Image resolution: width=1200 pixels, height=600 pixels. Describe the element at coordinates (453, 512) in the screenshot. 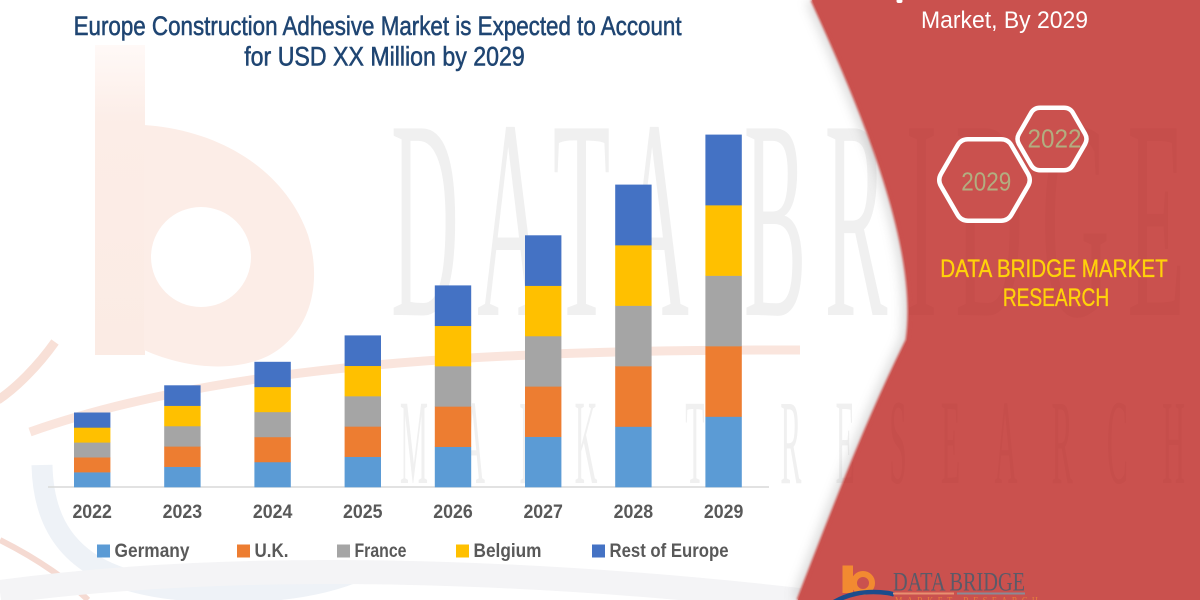

I see `svg-text: 2026` at that location.